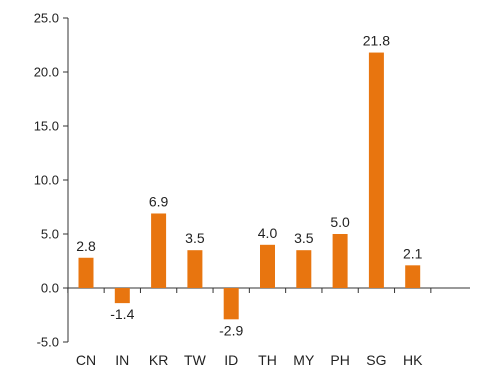 The width and height of the screenshot is (477, 373). I want to click on data-label-in: -1.4, so click(122, 314).